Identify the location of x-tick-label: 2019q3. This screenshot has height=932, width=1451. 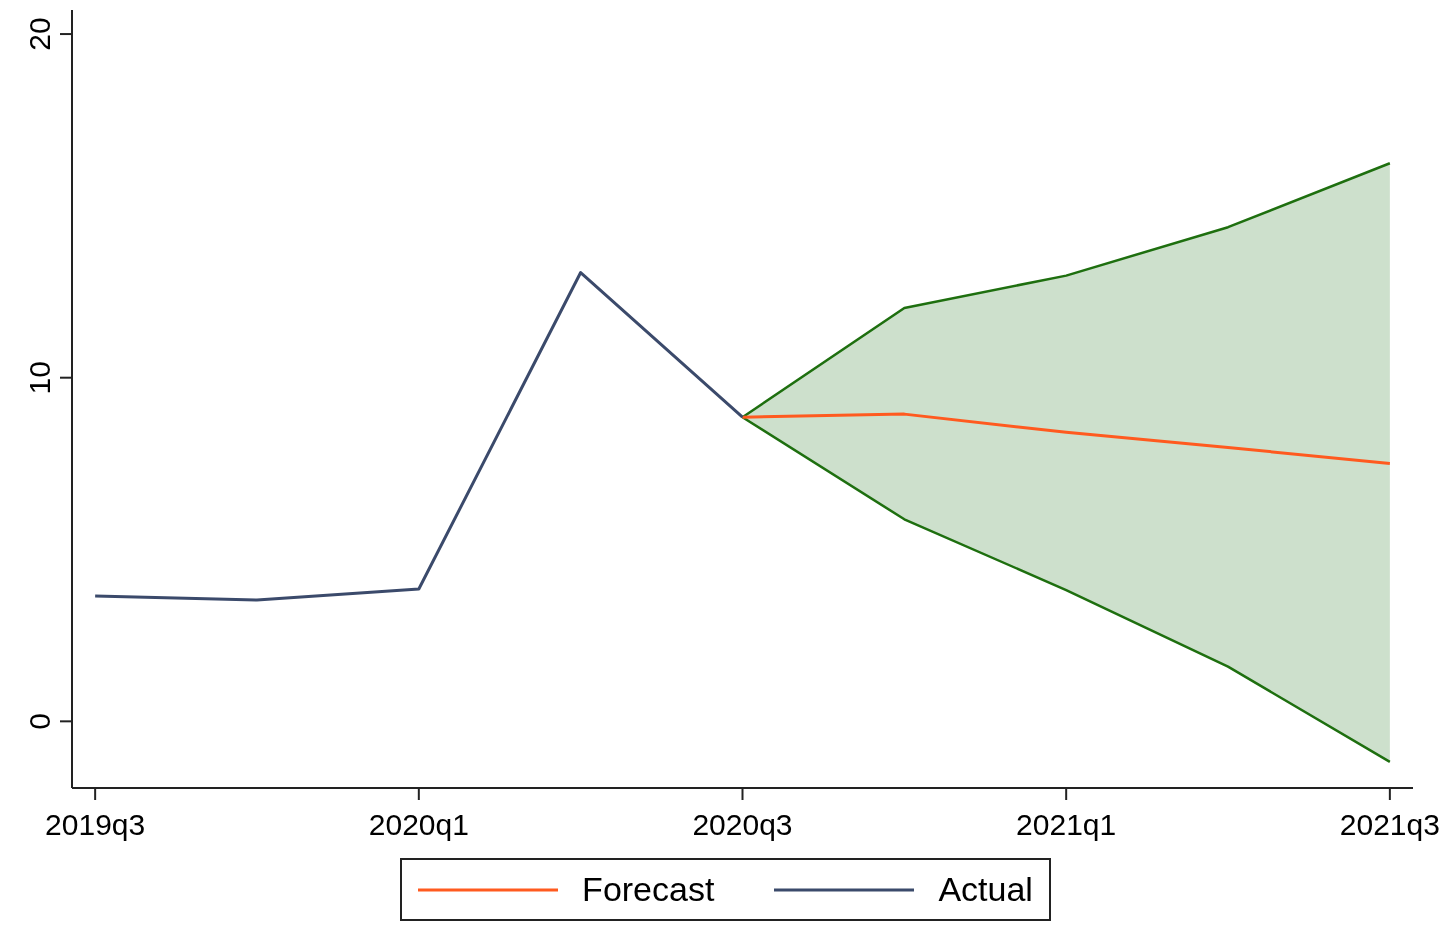
(95, 825).